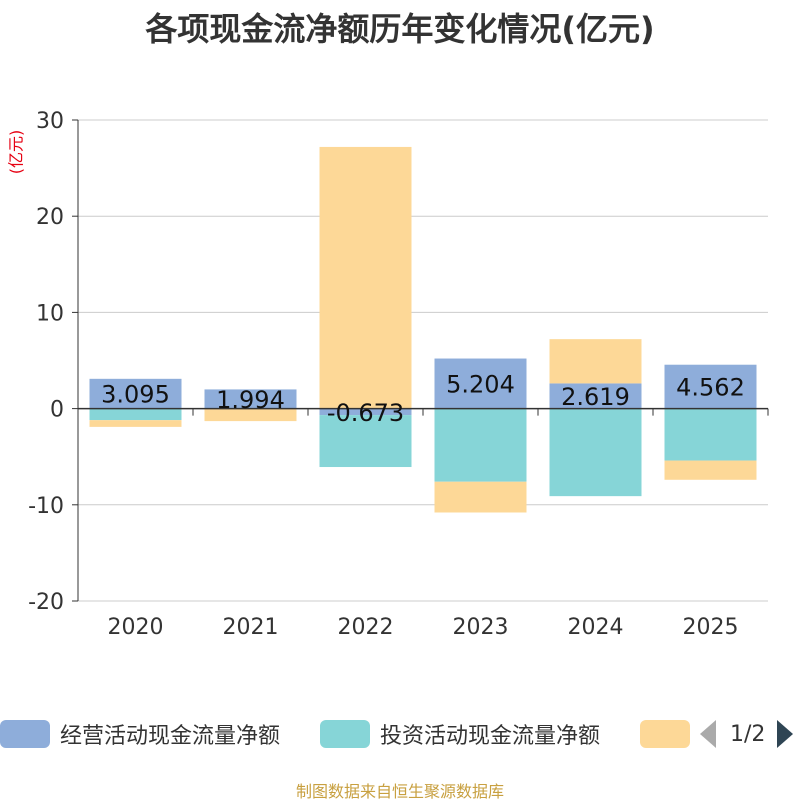 The height and width of the screenshot is (802, 800). I want to click on bar-2-2022, so click(365, 441).